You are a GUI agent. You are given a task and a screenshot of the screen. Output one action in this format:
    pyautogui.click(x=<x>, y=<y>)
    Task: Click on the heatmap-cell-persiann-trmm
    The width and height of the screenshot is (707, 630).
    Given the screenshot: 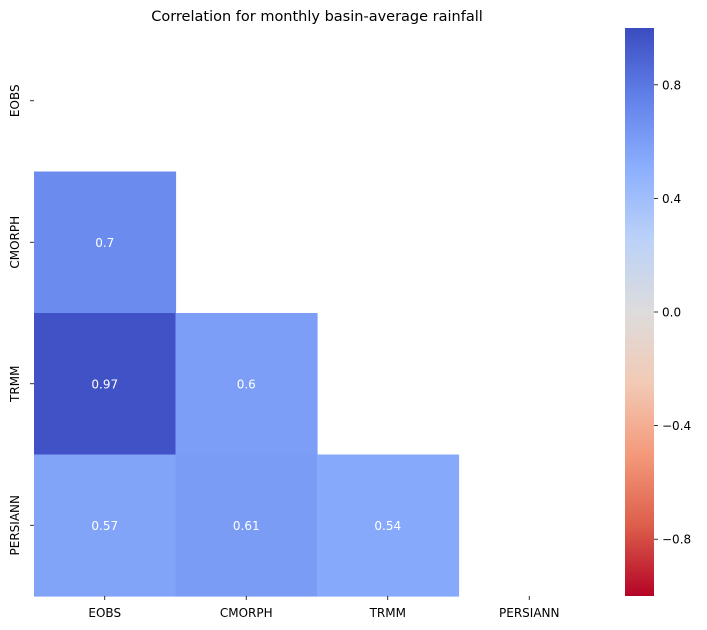 What is the action you would take?
    pyautogui.click(x=388, y=525)
    